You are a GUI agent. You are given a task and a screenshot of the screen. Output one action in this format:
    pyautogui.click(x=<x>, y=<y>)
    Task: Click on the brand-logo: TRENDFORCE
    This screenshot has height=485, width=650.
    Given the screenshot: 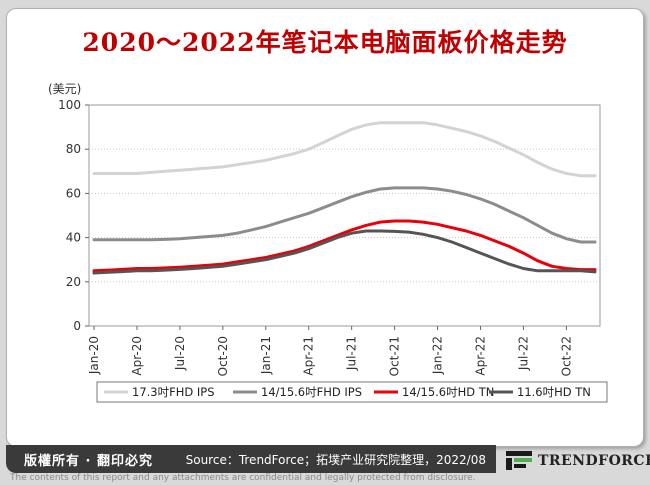 What is the action you would take?
    pyautogui.click(x=575, y=460)
    